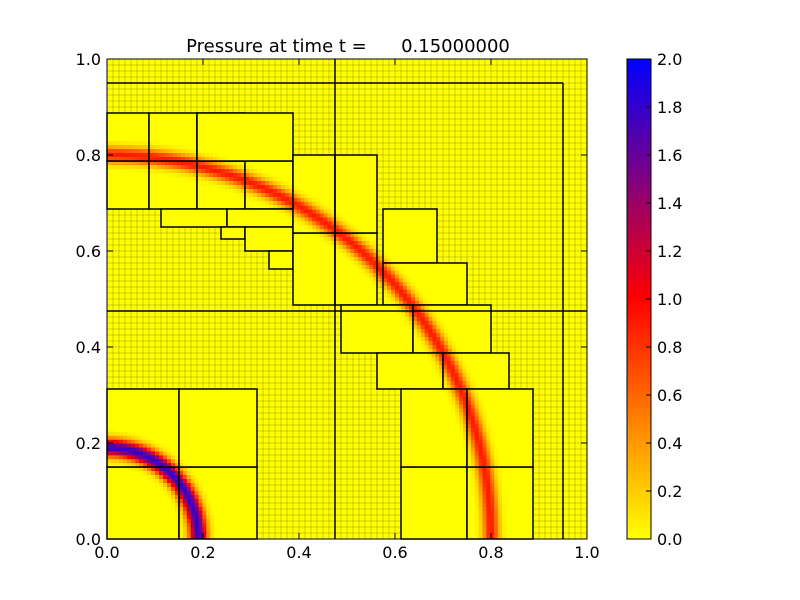 This screenshot has width=800, height=600. Describe the element at coordinates (88, 155) in the screenshot. I see `y-tick-label: 0.8` at that location.